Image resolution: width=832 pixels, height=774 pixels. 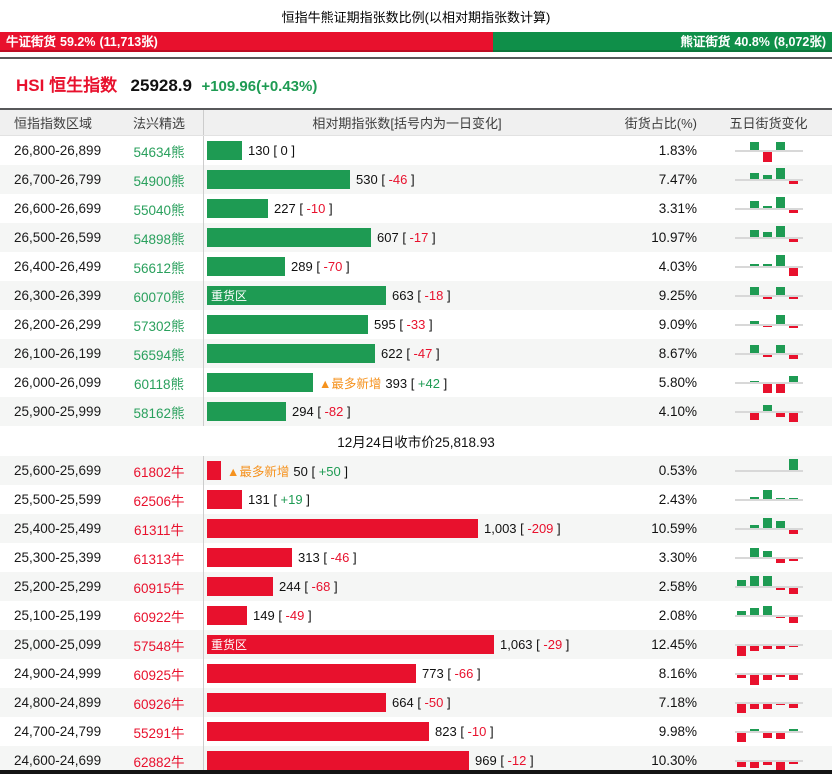 I want to click on warrant-code: 56594熊, so click(x=159, y=355).